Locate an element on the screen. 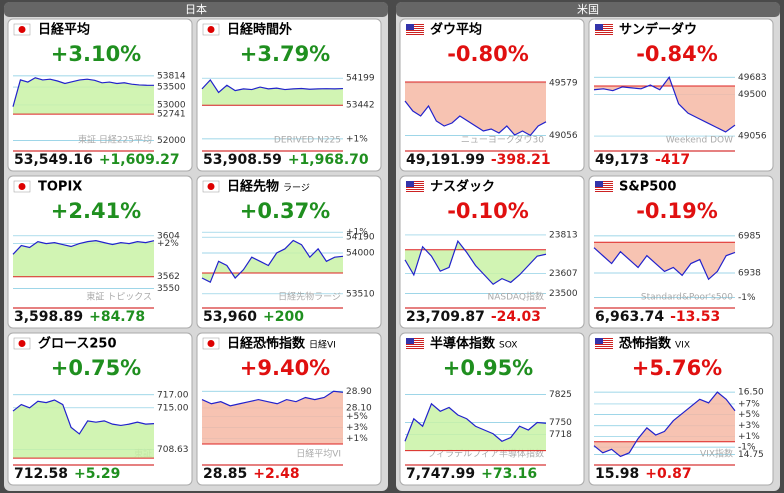  panel-name: ダウ平均 is located at coordinates (456, 30).